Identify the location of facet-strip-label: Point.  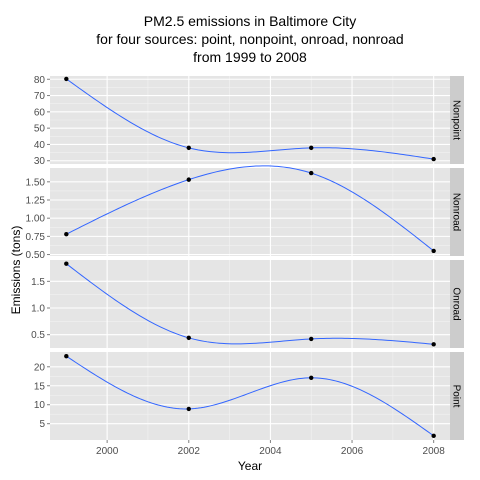
(456, 396).